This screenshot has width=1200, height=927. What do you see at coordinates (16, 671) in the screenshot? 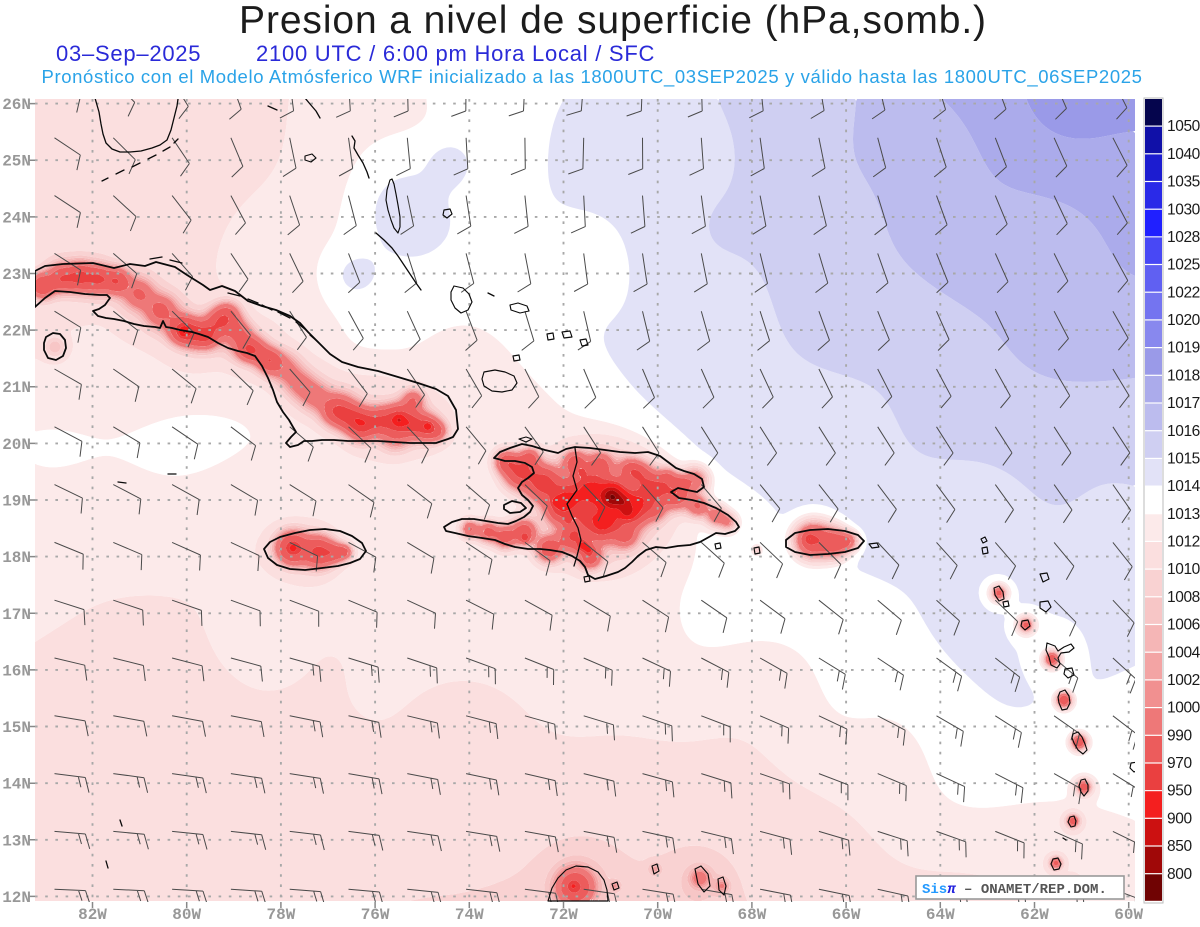
I see `svg-text: 16N` at bounding box center [16, 671].